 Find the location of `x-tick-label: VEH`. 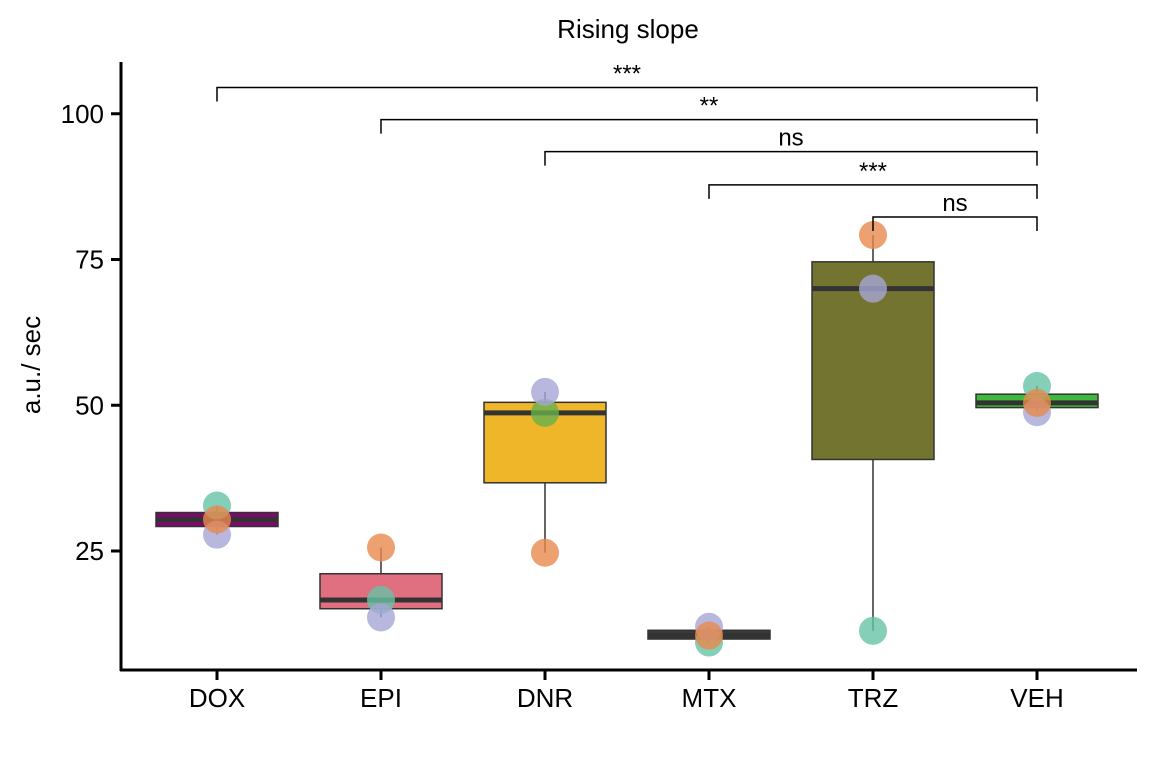

x-tick-label: VEH is located at coordinates (1036, 698).